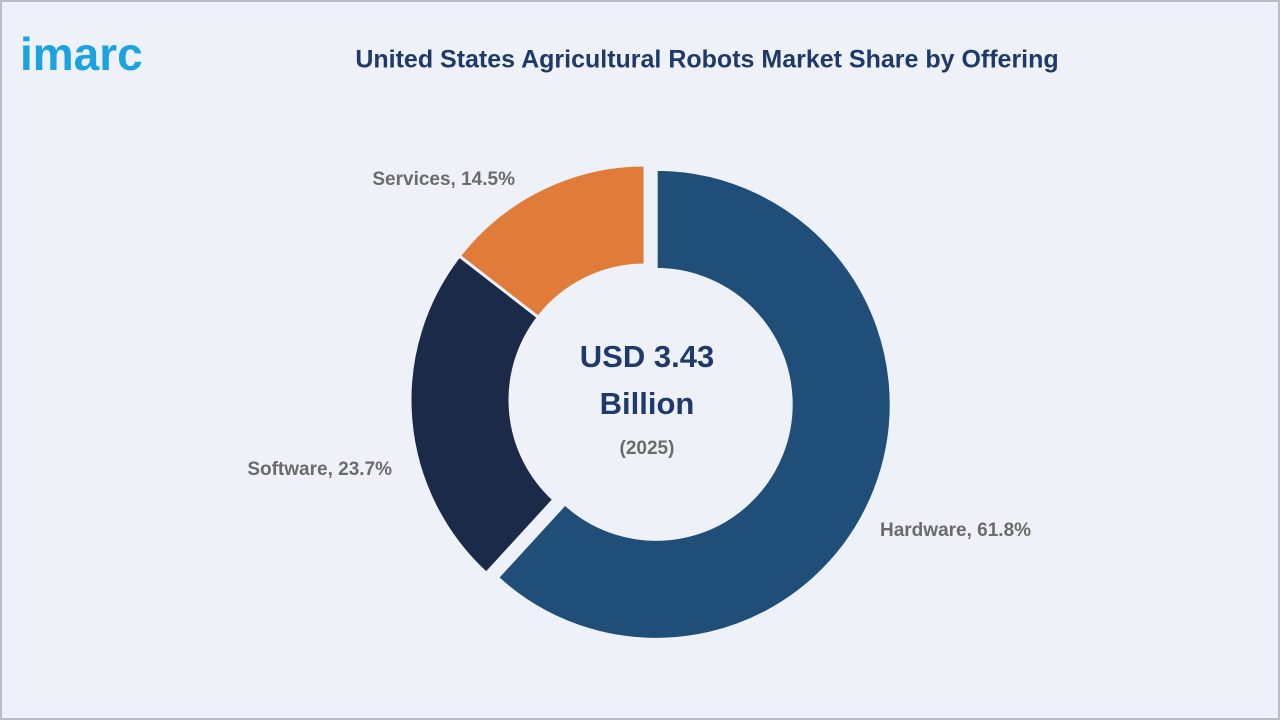 The image size is (1280, 720). What do you see at coordinates (319, 469) in the screenshot?
I see `data-label: Software, 23.7%` at bounding box center [319, 469].